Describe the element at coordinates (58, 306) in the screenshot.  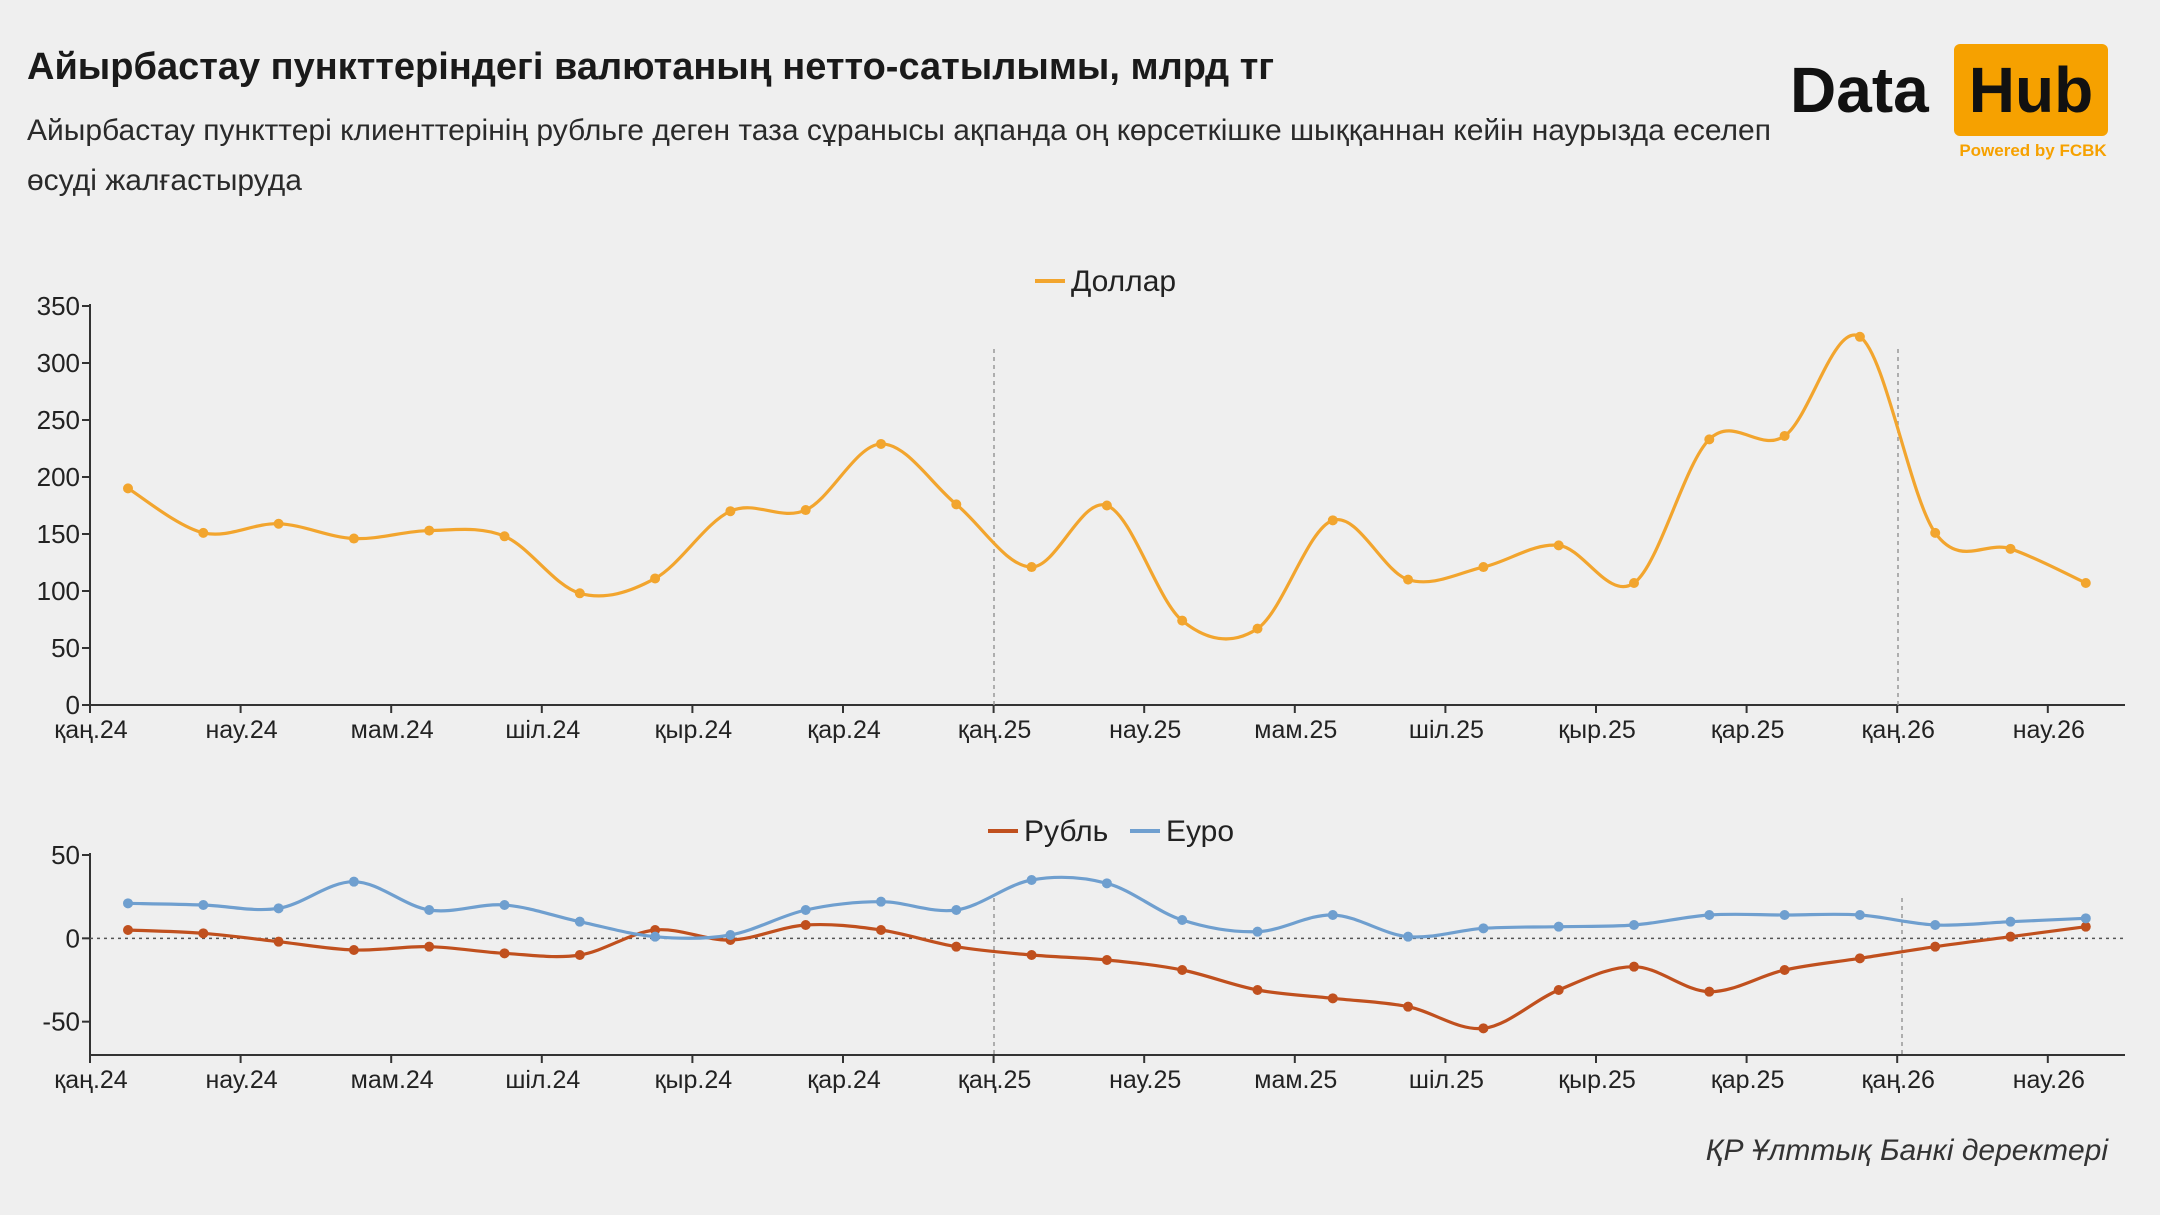
I see `y-tick-label: 350` at that location.